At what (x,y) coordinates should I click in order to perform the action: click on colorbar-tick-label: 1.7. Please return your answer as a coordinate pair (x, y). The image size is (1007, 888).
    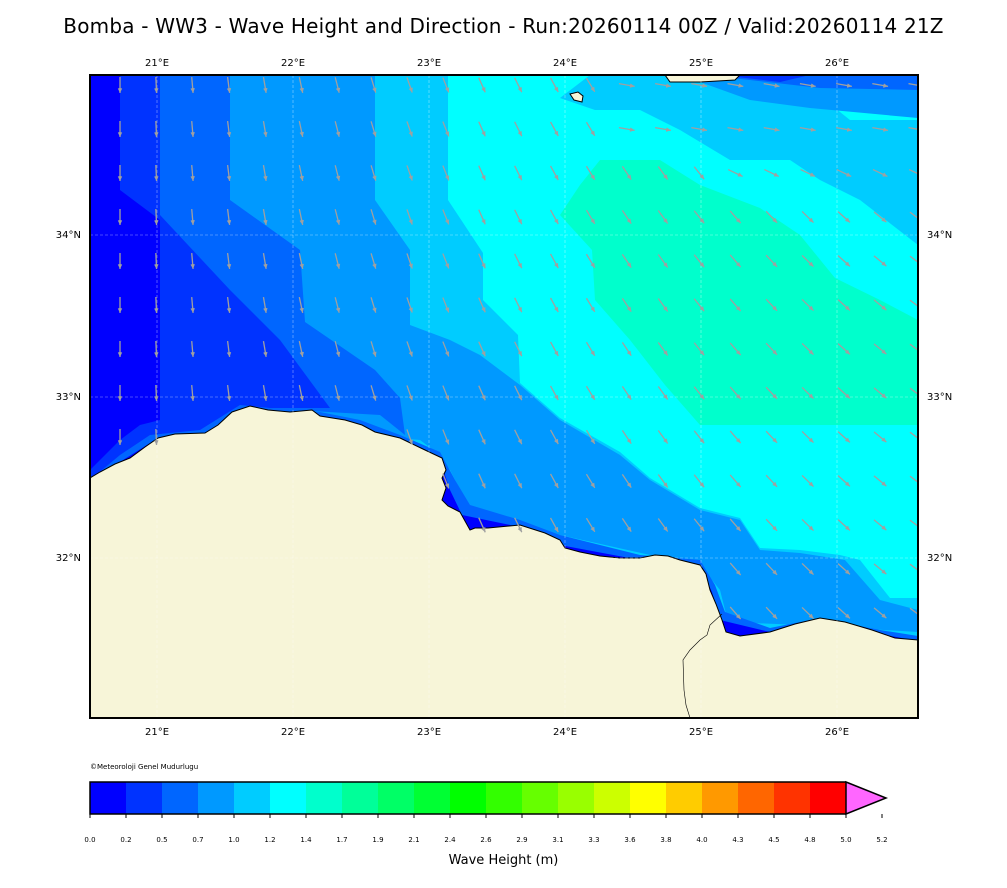
    Looking at the image, I should click on (341, 840).